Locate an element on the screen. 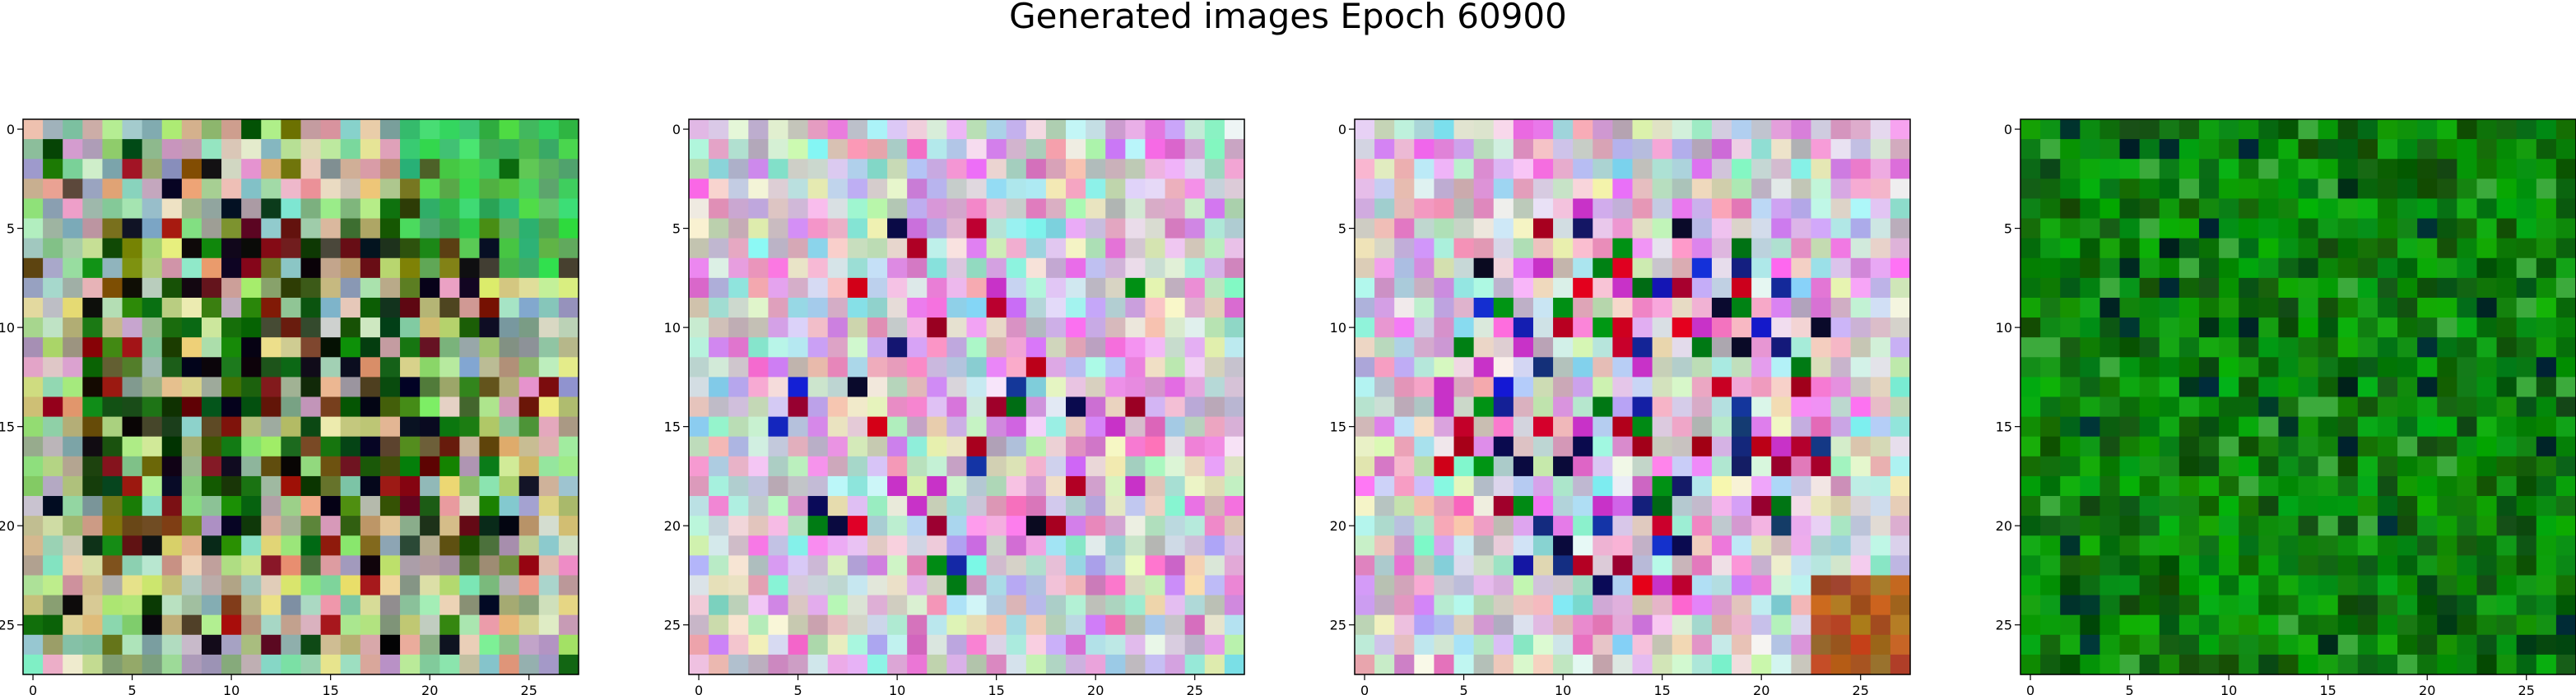 This screenshot has height=695, width=2576. x-tick-label: 5 is located at coordinates (2129, 689).